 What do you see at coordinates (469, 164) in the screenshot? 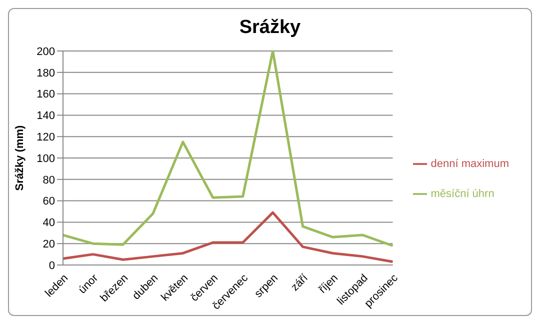
I see `legend-label: denní maximum` at bounding box center [469, 164].